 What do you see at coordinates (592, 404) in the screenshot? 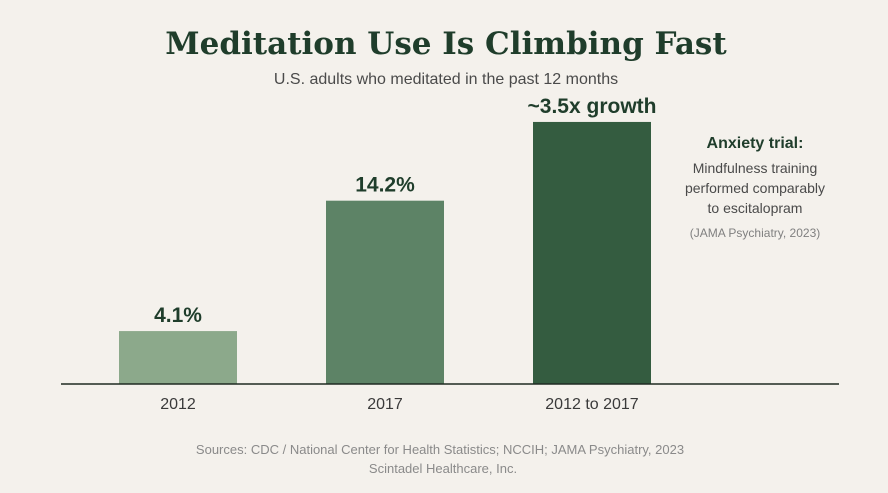
I see `x-tick-label-3: 2012 to 2017` at bounding box center [592, 404].